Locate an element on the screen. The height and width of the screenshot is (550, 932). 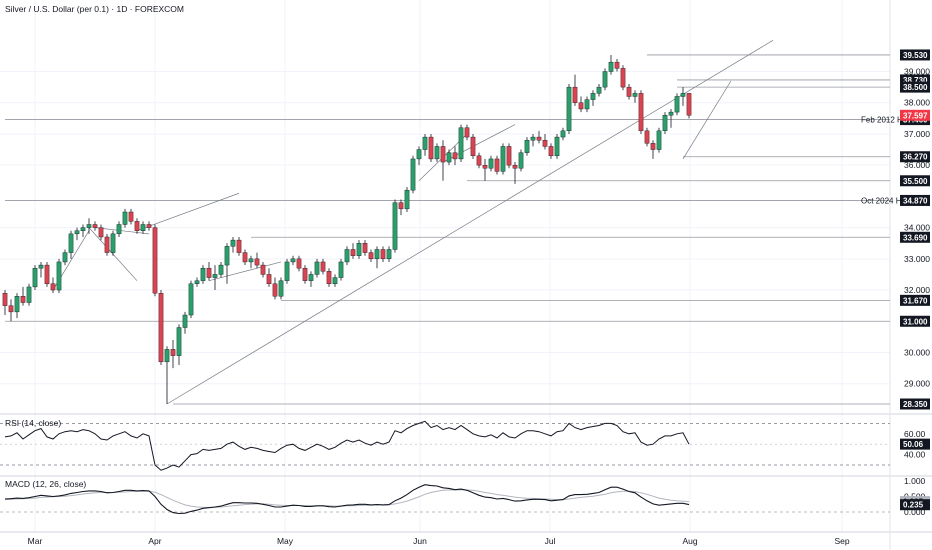
last-price-text: 37.597 is located at coordinates (915, 115).